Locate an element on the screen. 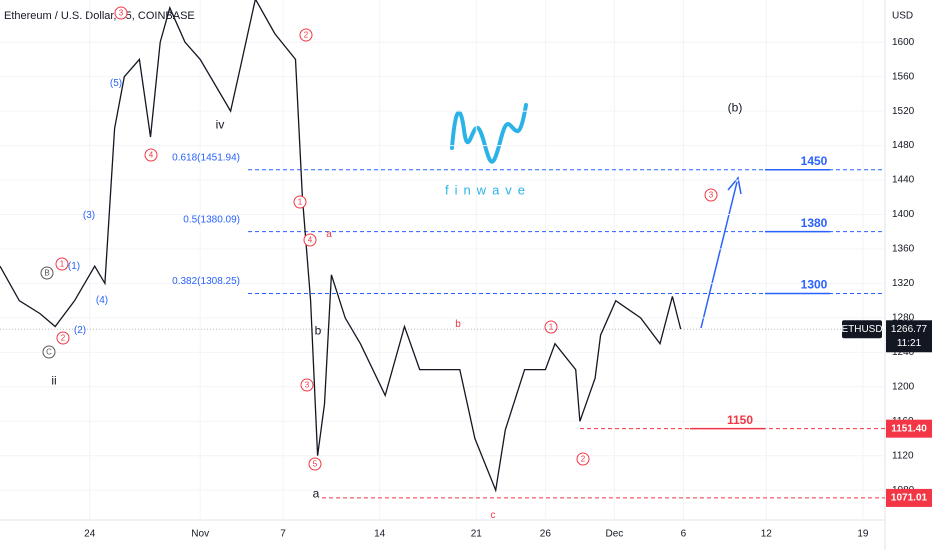  y-tick-label: 1520 is located at coordinates (903, 111).